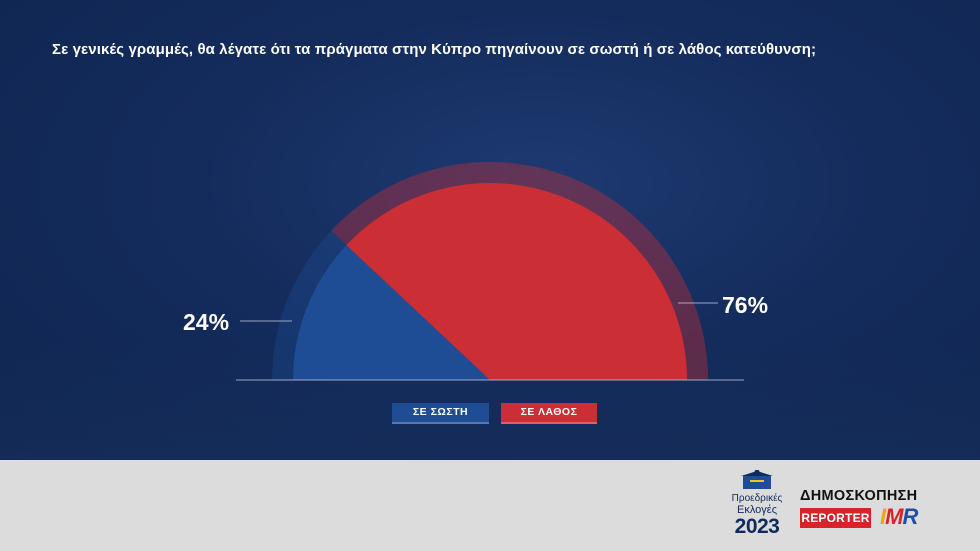 This screenshot has height=551, width=980. Describe the element at coordinates (757, 510) in the screenshot. I see `elections-logo-line2: Εκλογές` at that location.